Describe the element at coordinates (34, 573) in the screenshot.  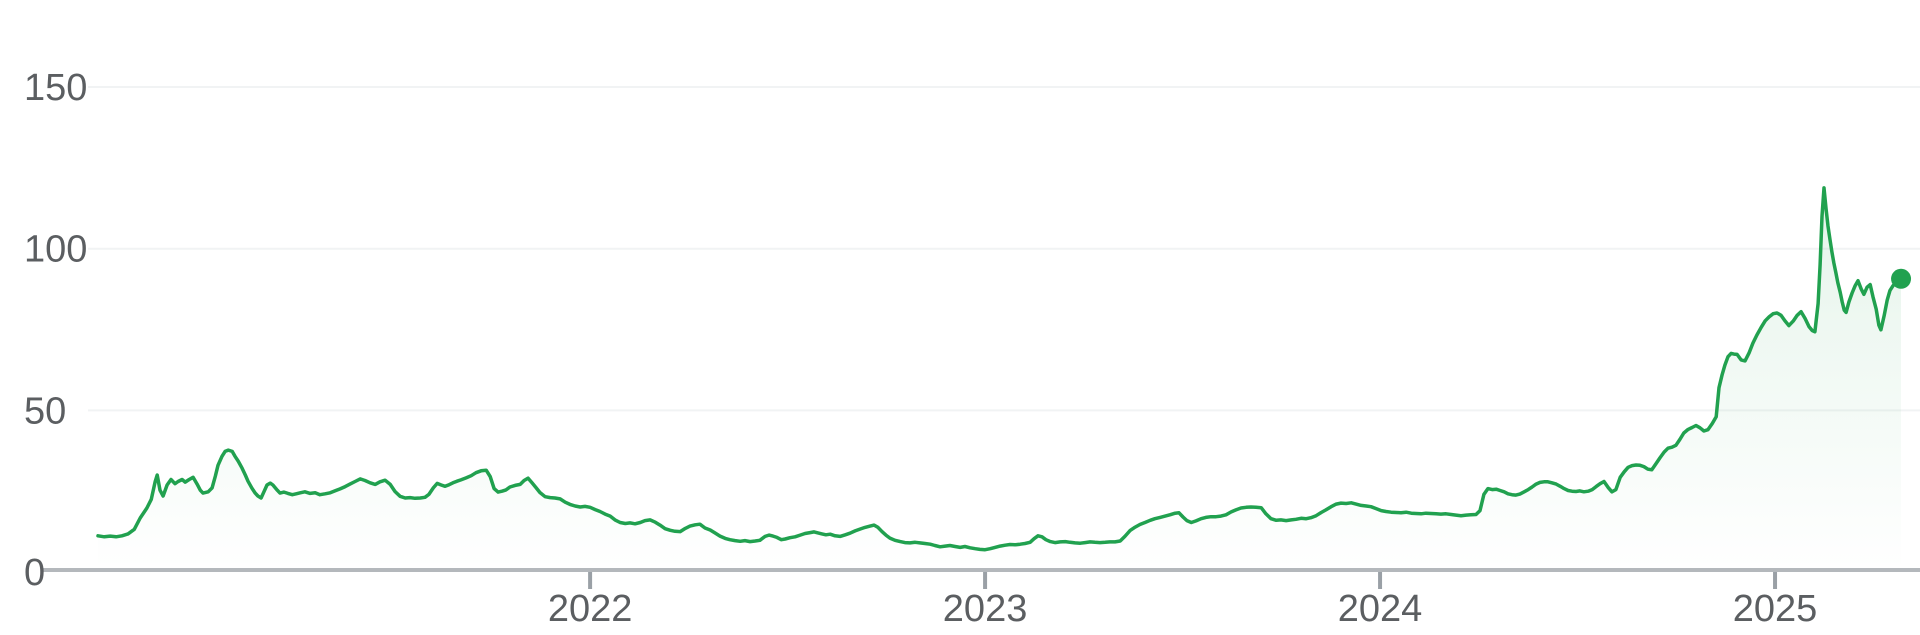
I see `y-axis-label-0: 0` at that location.